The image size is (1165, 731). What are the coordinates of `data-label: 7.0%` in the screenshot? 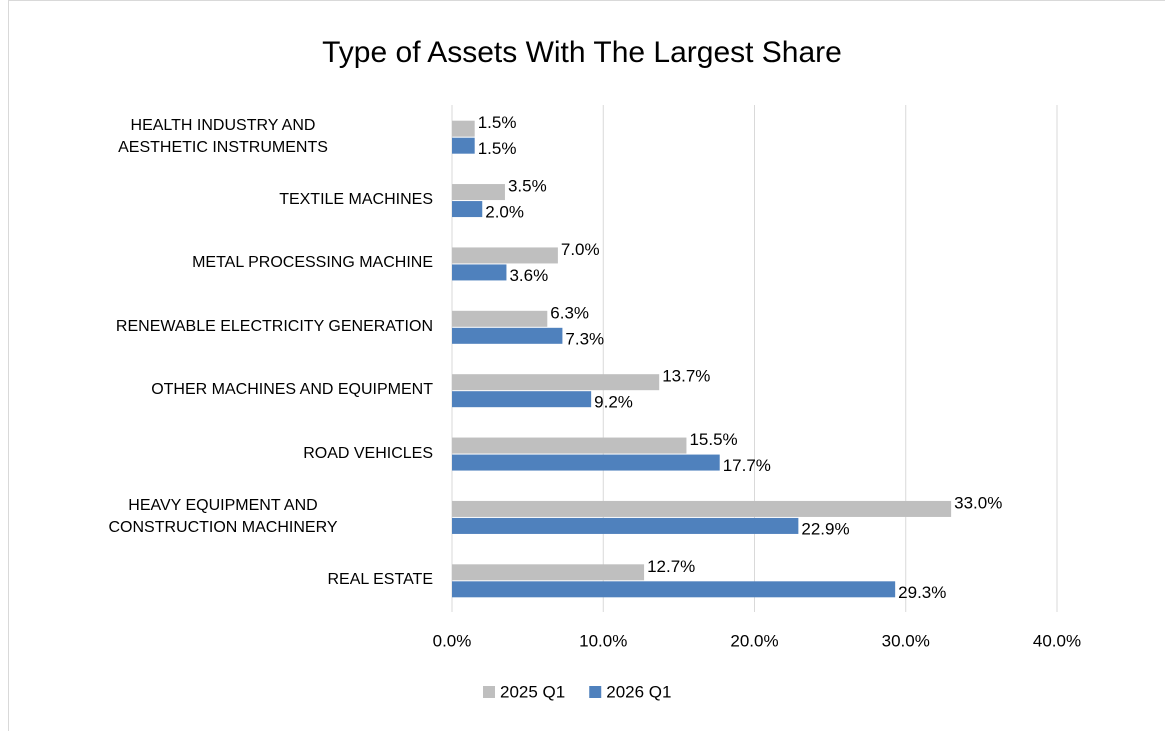 It's located at (580, 249).